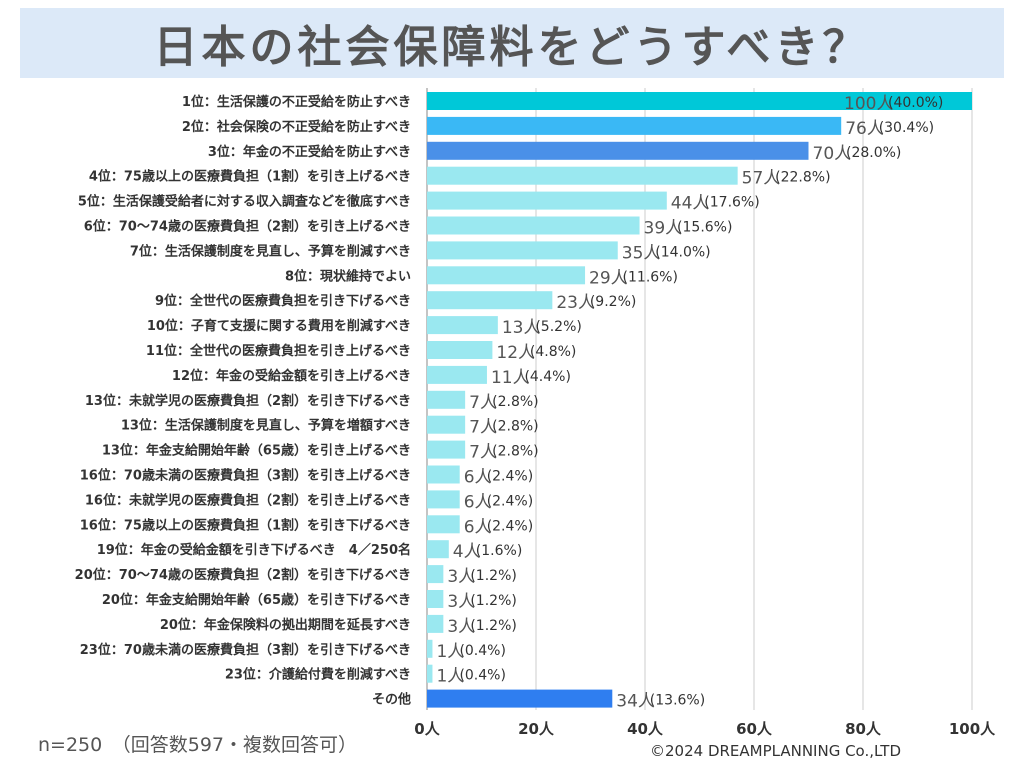  I want to click on category-label: 1位：生活保護の不正受給を防止すべき, so click(296, 102).